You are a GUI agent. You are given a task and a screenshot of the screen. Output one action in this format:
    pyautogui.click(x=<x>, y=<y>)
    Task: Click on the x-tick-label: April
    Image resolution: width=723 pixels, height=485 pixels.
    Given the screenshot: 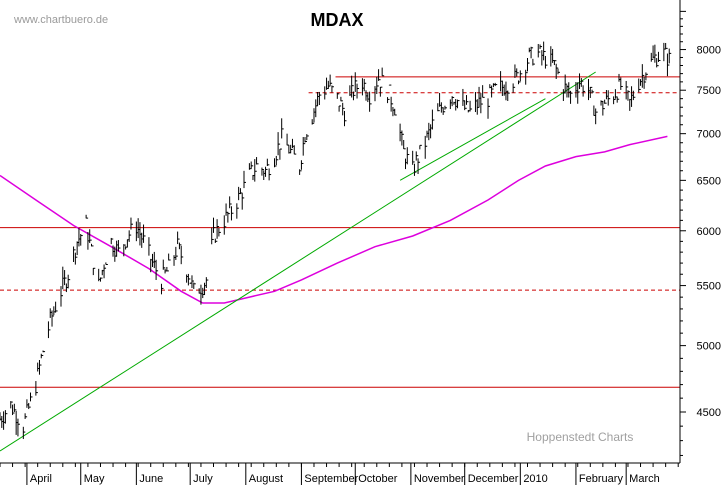 What is the action you would take?
    pyautogui.click(x=41, y=479)
    